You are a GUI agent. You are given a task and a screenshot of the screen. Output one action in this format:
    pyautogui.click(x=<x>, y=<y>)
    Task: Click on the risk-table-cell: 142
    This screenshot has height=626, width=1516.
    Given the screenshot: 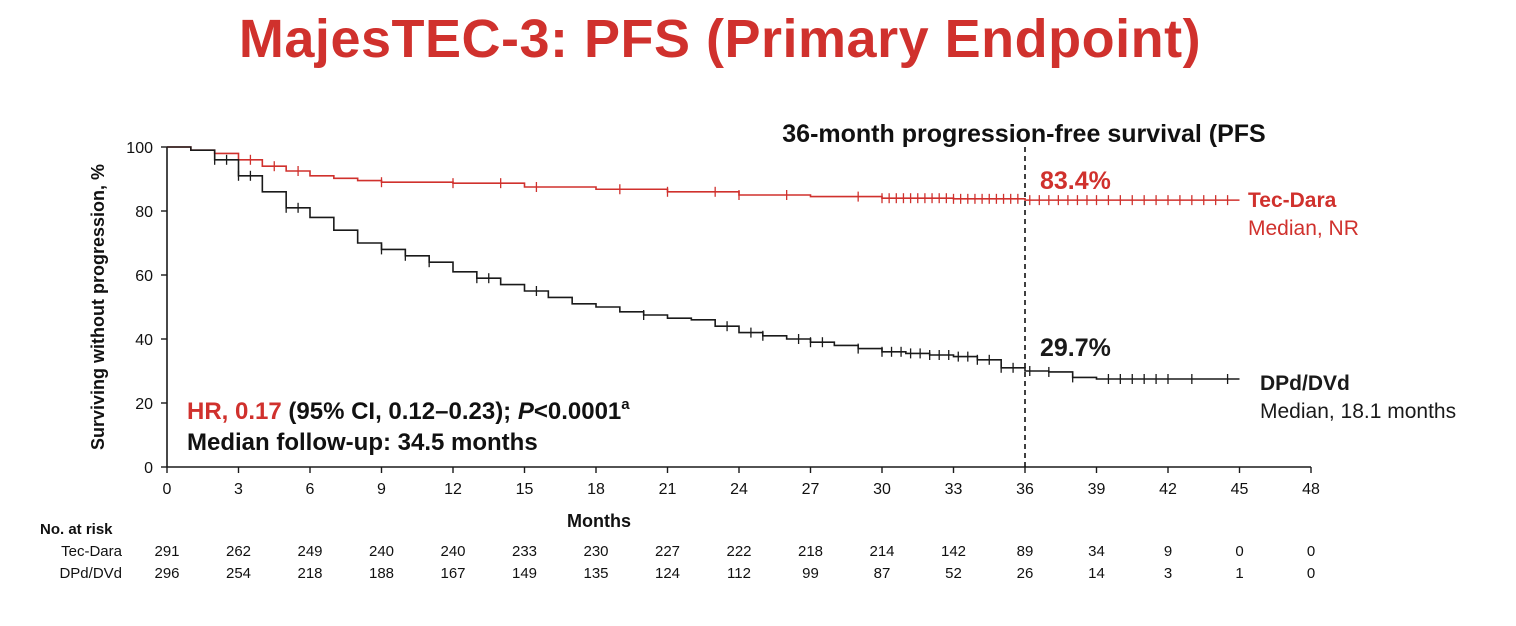 What is the action you would take?
    pyautogui.click(x=953, y=551)
    